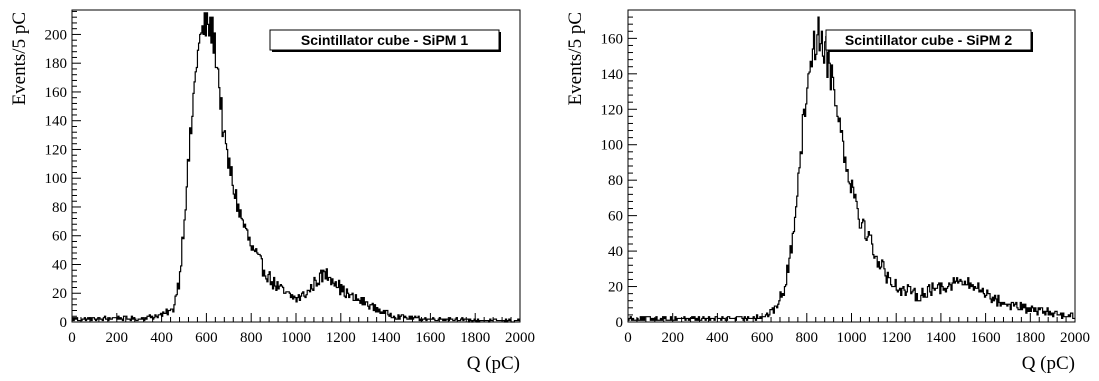 This screenshot has width=1099, height=381. What do you see at coordinates (56, 35) in the screenshot?
I see `y-tick-label: 200` at bounding box center [56, 35].